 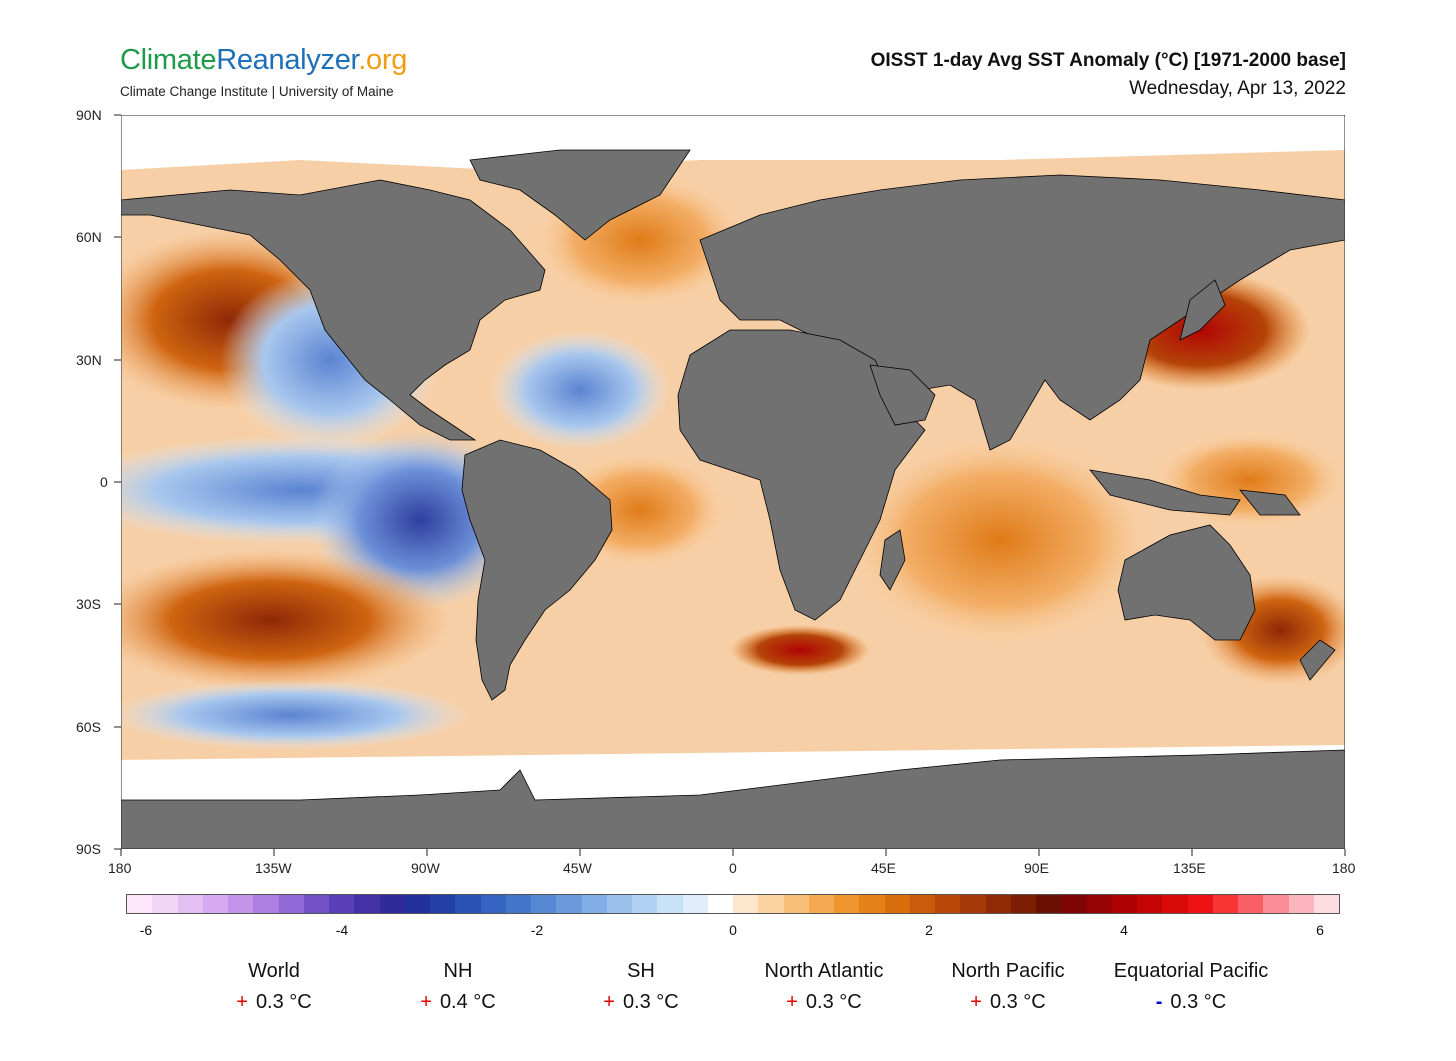 I want to click on site-logo: ClimateReanalyzer.org, so click(x=263, y=60).